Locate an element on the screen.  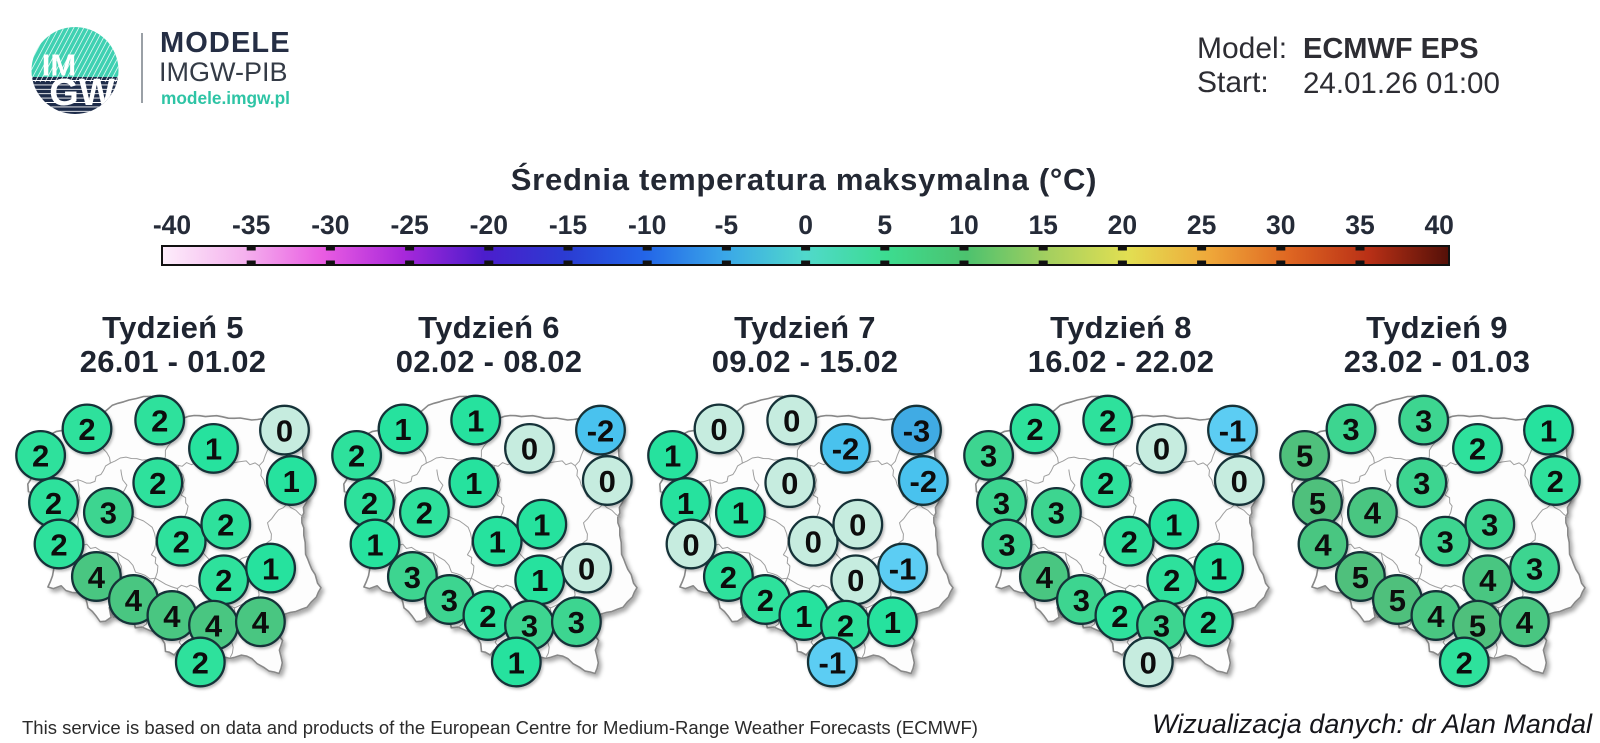
svg-text: -3 is located at coordinates (917, 430).